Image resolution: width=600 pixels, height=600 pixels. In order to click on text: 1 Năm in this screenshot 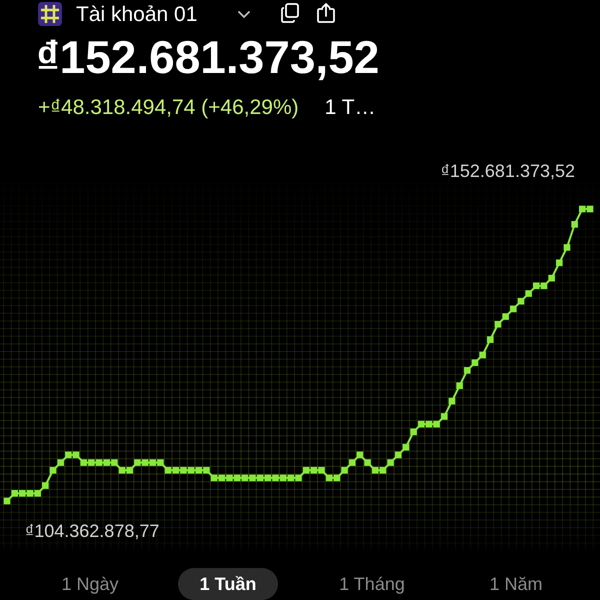, I will do `click(516, 584)`.